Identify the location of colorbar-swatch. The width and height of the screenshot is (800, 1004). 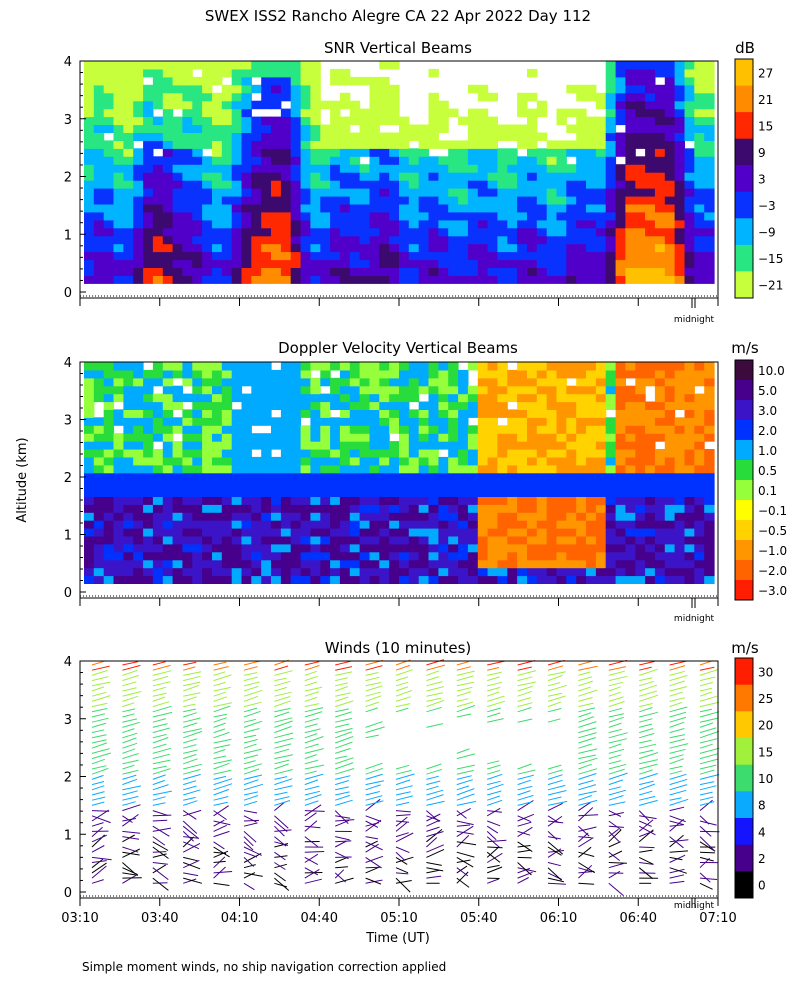
(744, 510).